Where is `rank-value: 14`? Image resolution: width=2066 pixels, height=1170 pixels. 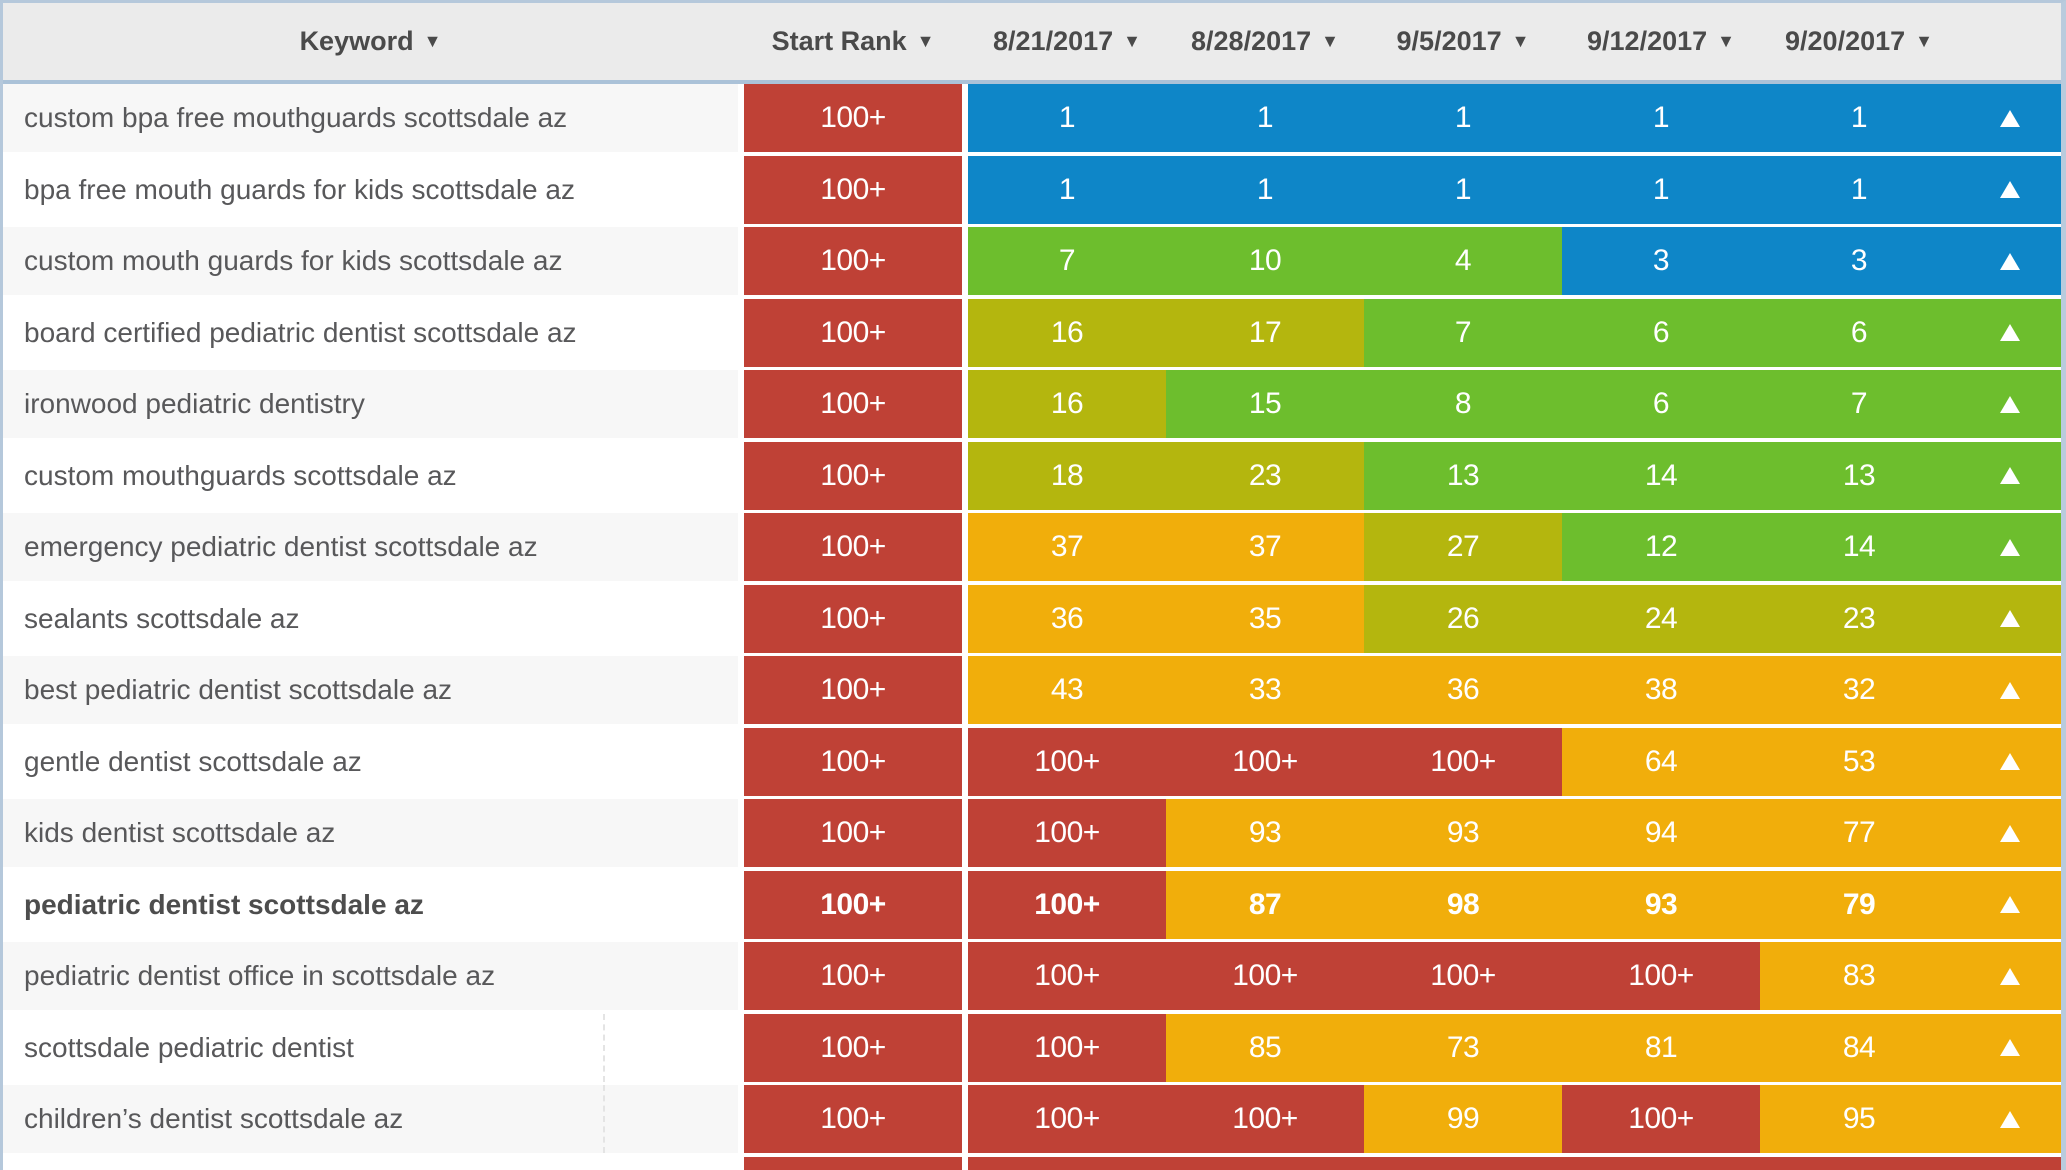 rank-value: 14 is located at coordinates (1661, 475).